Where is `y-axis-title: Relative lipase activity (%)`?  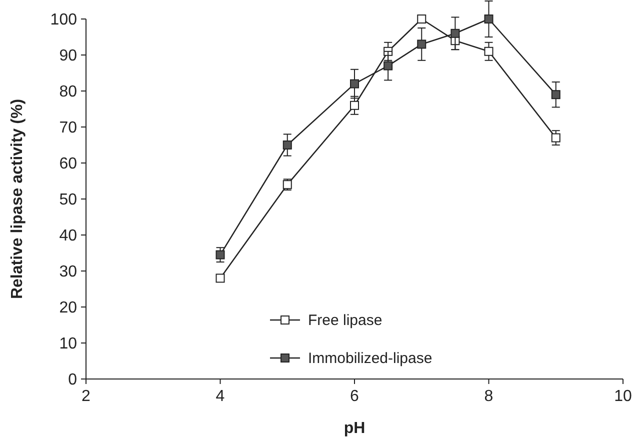
y-axis-title: Relative lipase activity (%) is located at coordinates (17, 199).